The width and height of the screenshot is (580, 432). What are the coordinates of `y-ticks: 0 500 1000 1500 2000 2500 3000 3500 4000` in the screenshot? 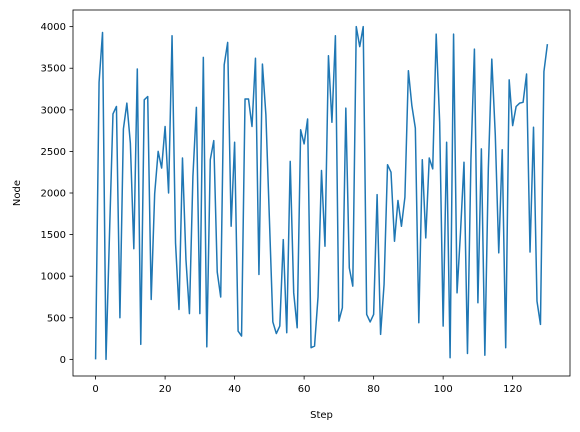 It's located at (57, 194).